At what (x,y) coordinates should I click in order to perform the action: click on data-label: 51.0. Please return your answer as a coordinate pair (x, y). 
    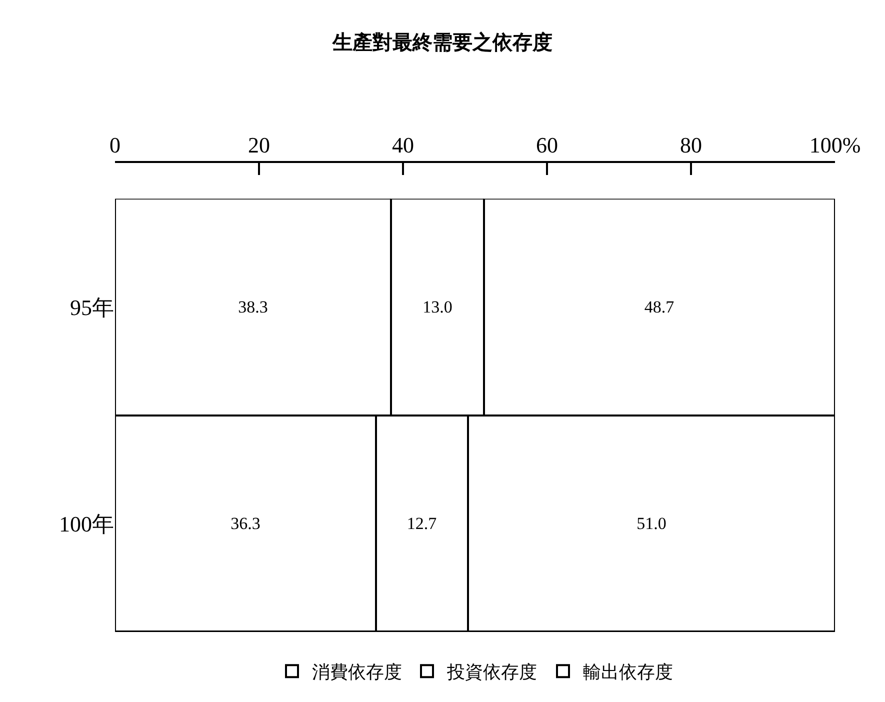
    Looking at the image, I should click on (651, 524).